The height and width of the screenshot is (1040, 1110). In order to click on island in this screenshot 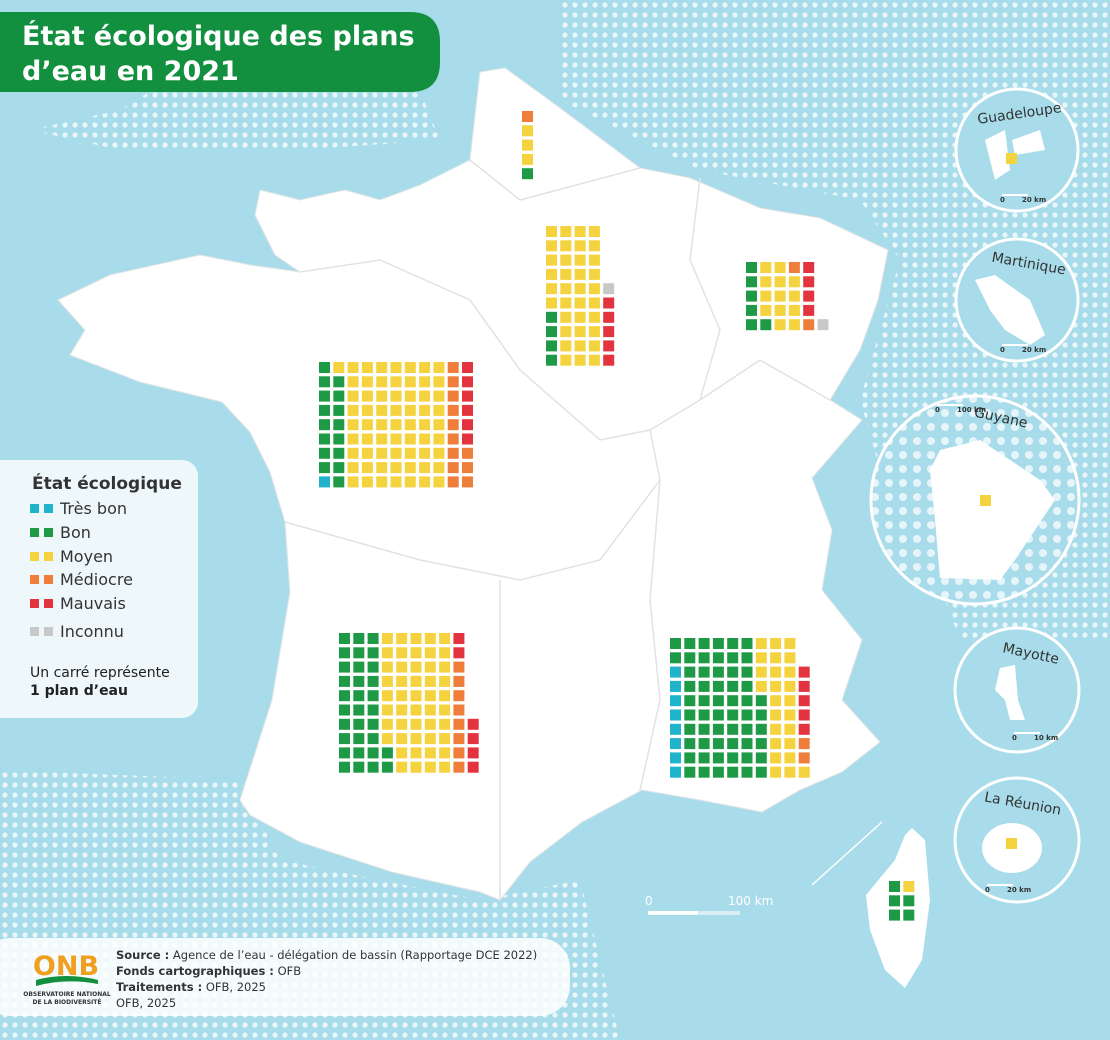, I will do `click(1010, 310)`.